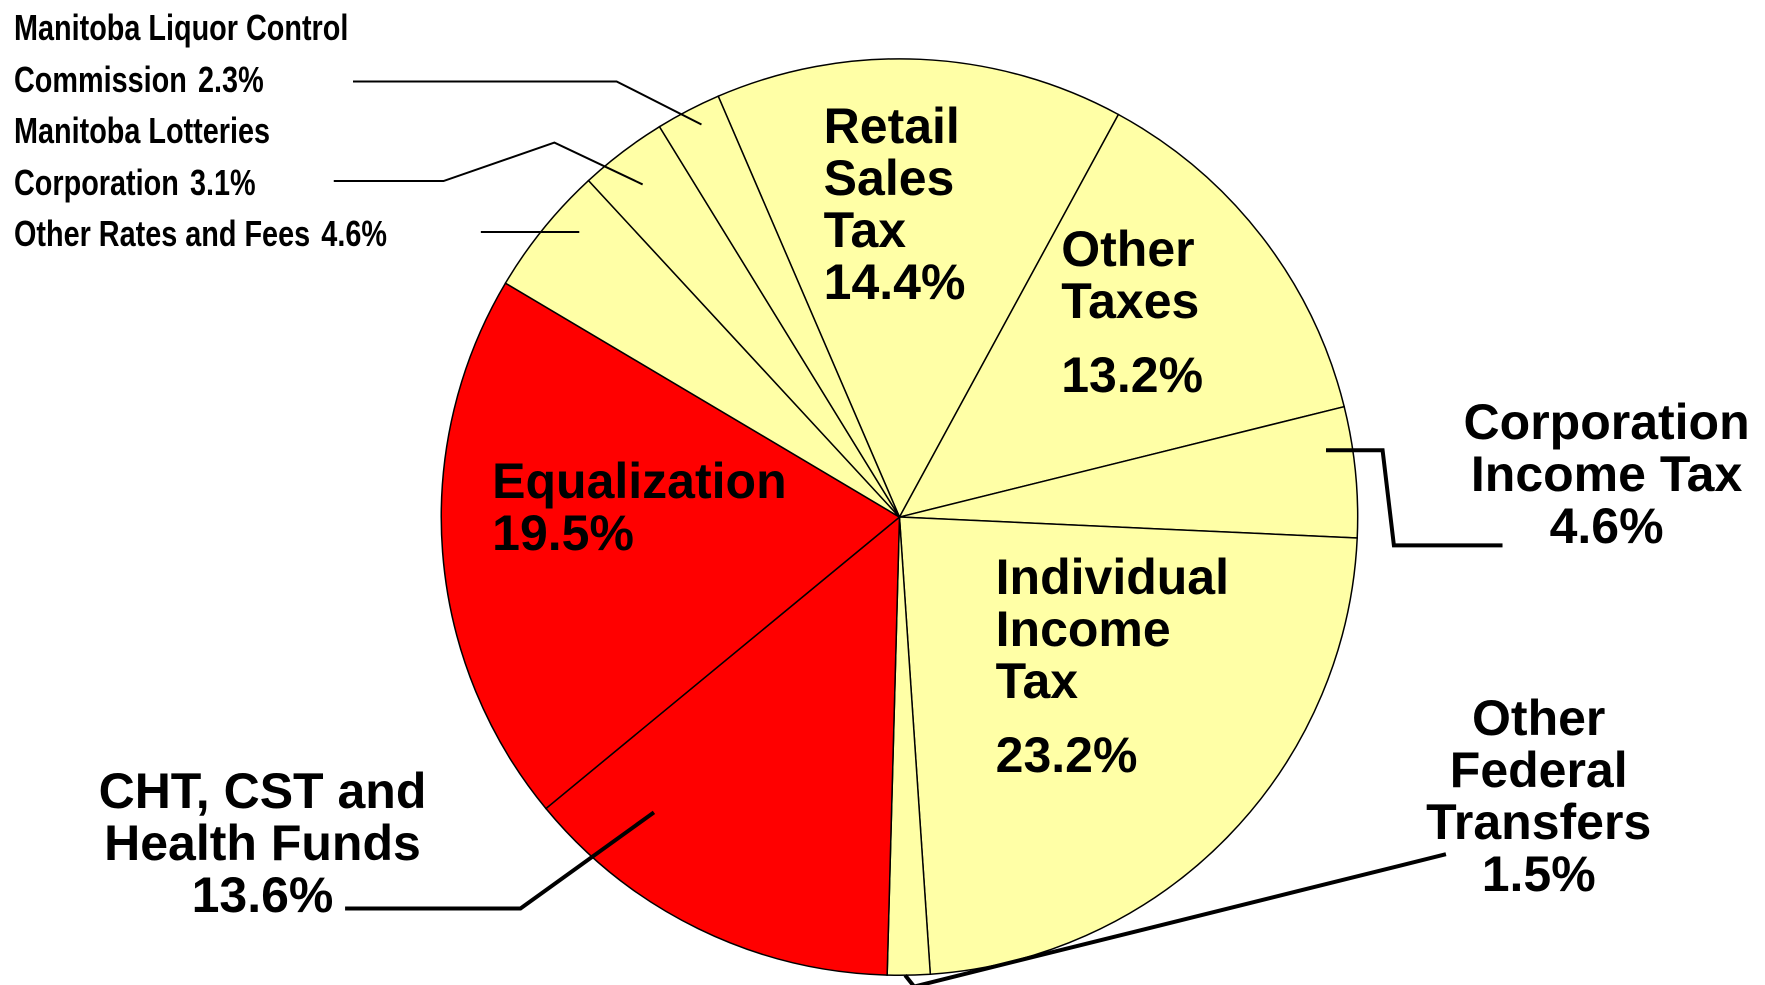  What do you see at coordinates (230, 80) in the screenshot?
I see `value-label: 2.3%` at bounding box center [230, 80].